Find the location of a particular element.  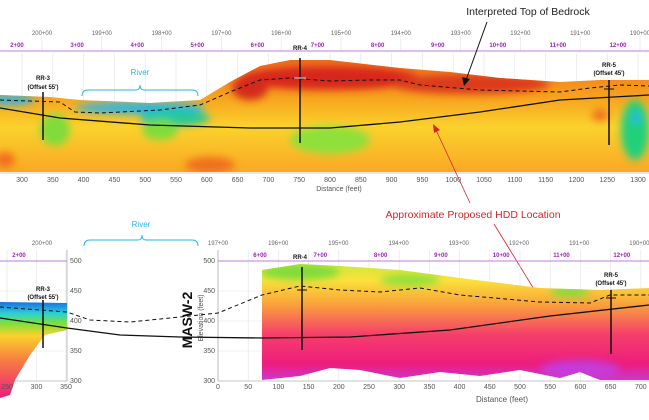

distance-tick-label: 900 is located at coordinates (392, 180).